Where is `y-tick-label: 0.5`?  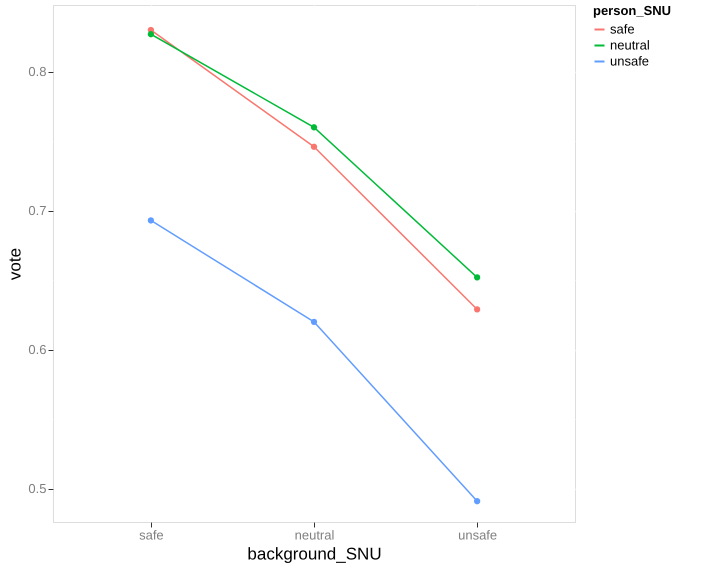
y-tick-label: 0.5 is located at coordinates (37, 488).